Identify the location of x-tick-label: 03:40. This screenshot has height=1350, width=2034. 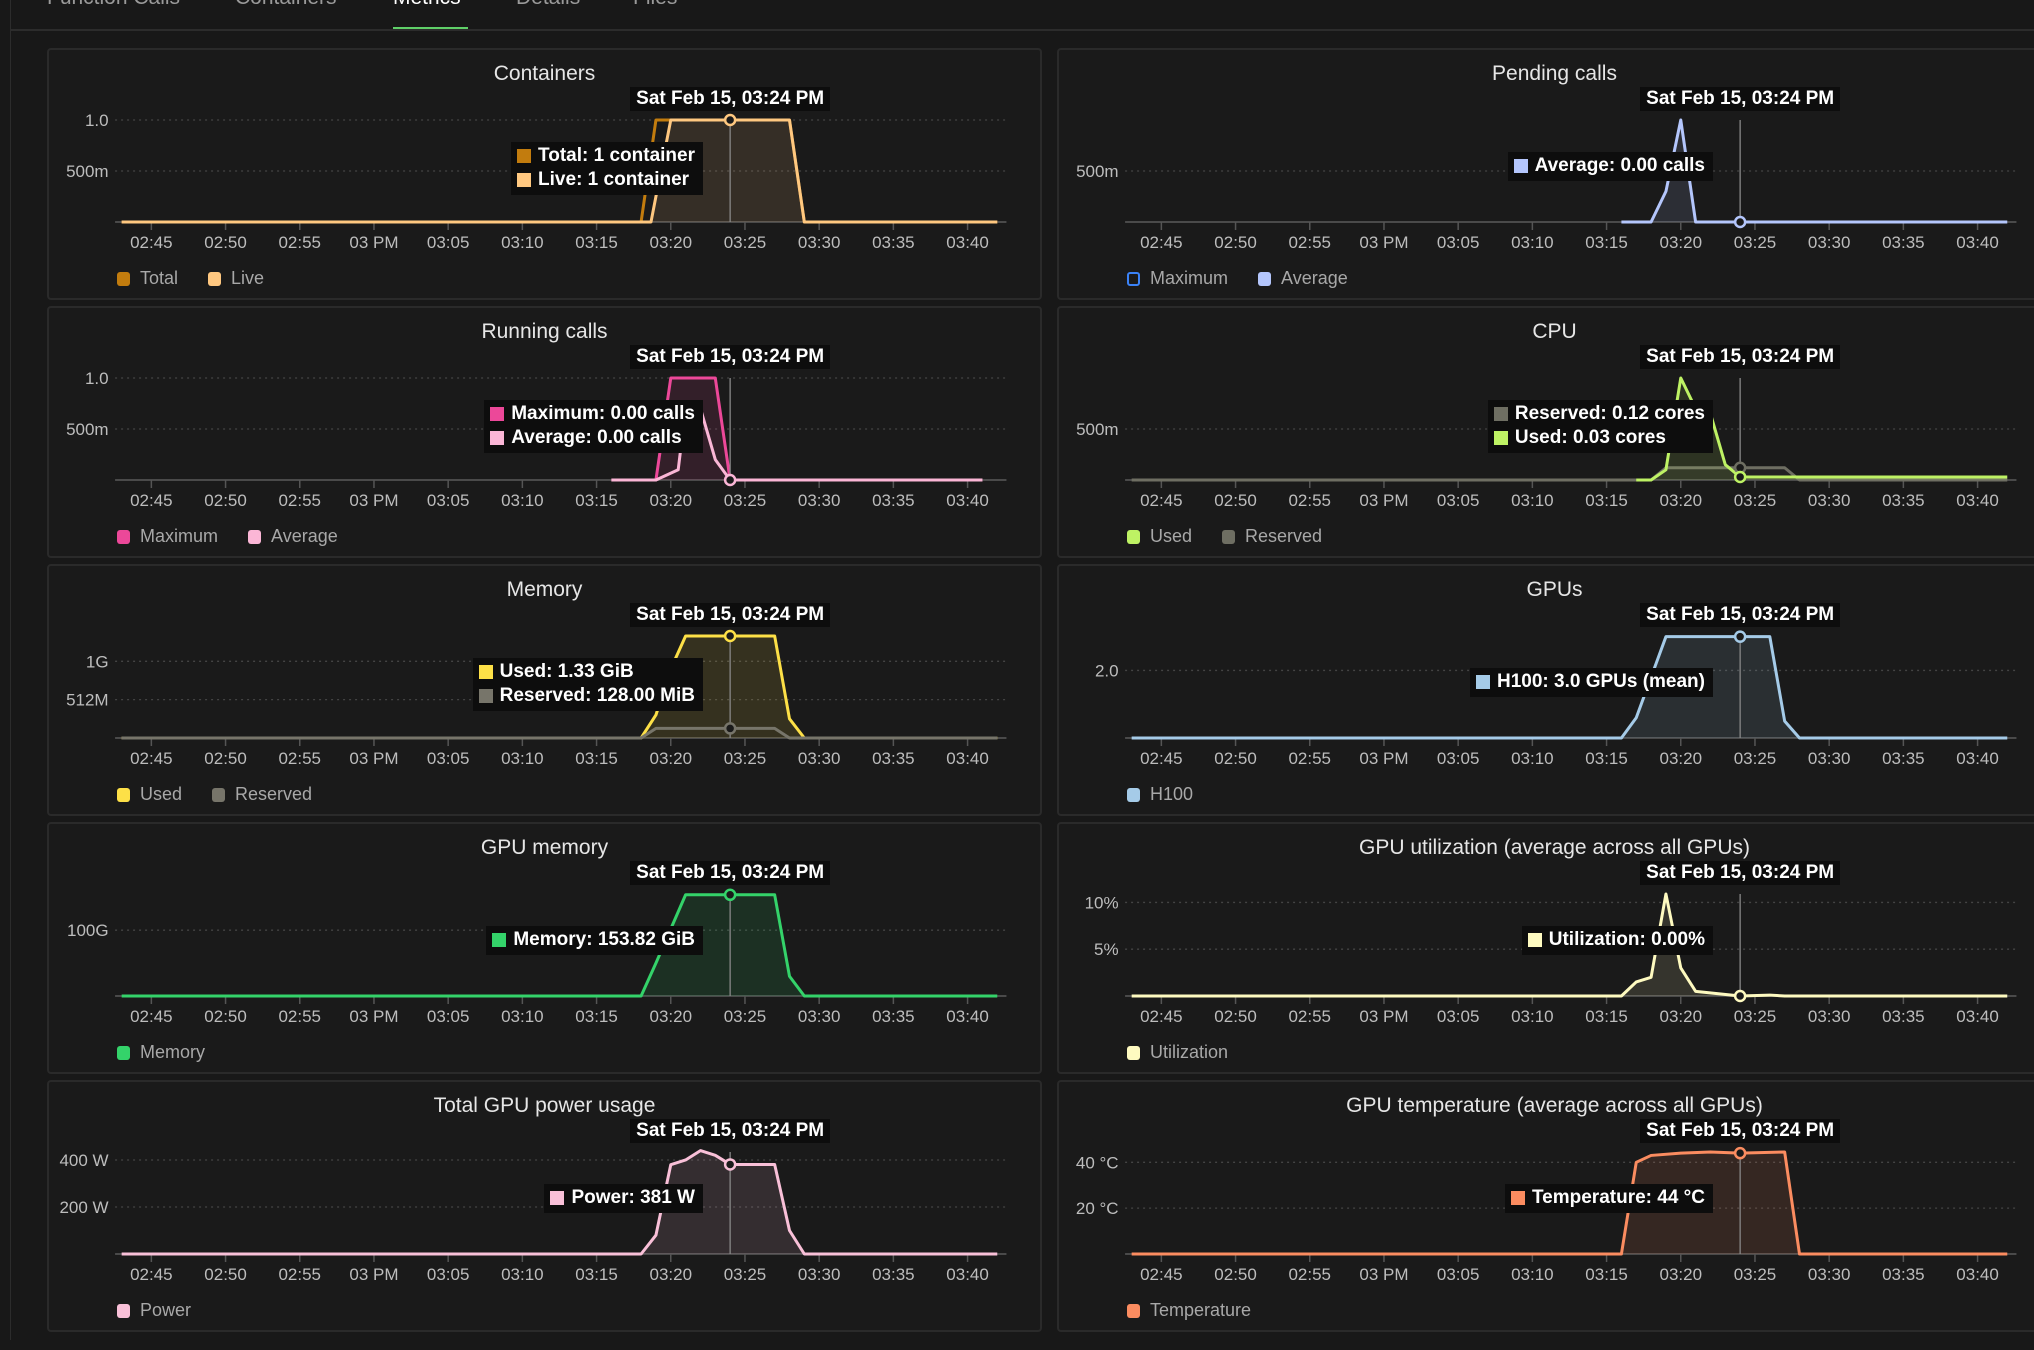
(1977, 242).